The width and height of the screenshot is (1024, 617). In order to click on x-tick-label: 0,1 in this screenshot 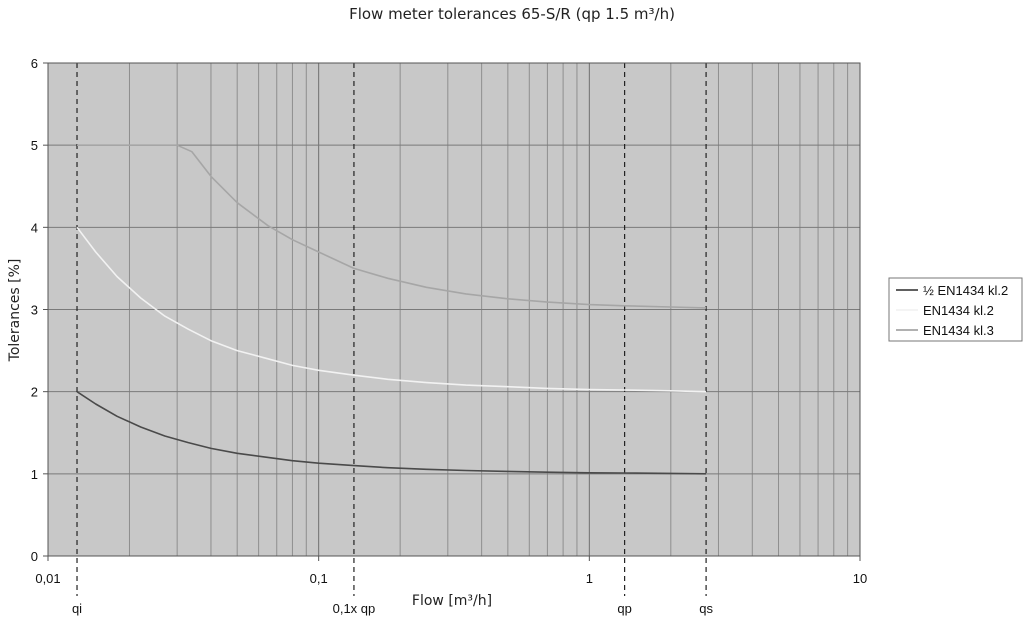, I will do `click(319, 578)`.